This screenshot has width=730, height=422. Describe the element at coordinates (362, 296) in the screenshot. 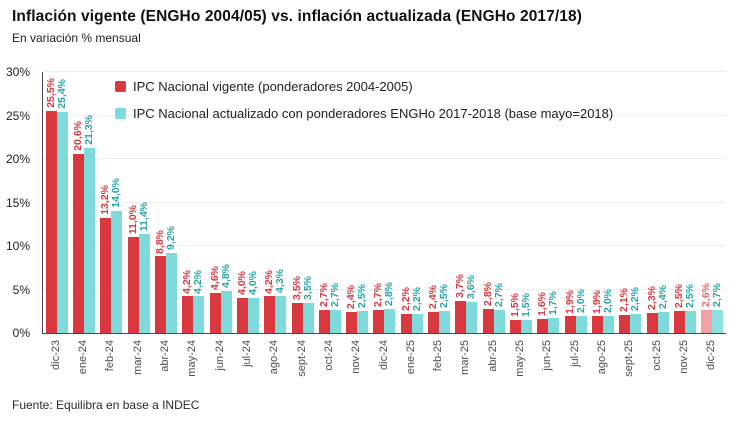

I see `bar-value-label: 2,5%` at that location.